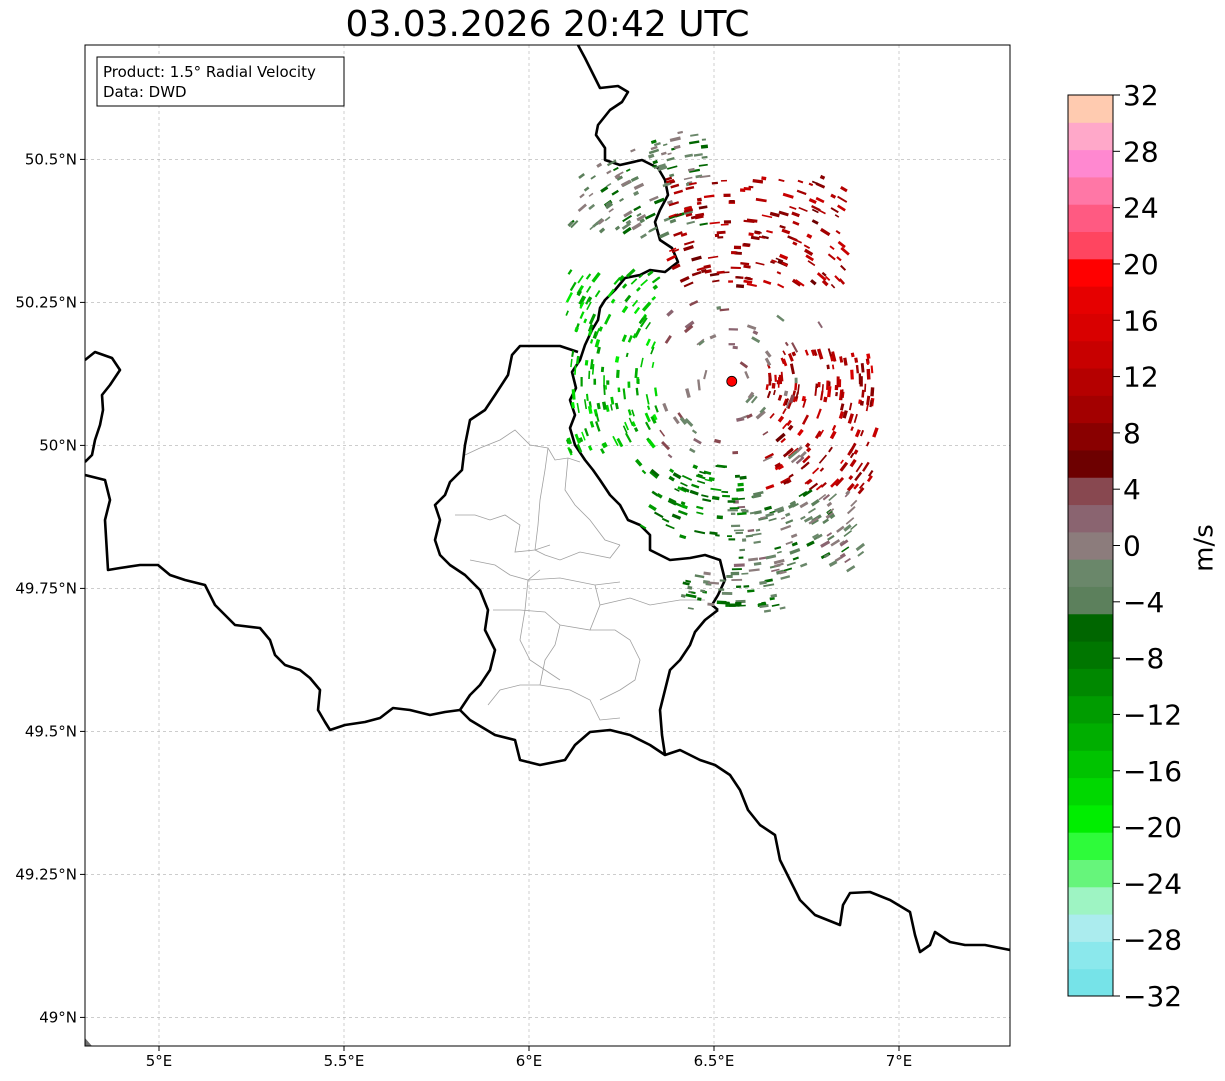 The image size is (1225, 1081). What do you see at coordinates (103, 406) in the screenshot?
I see `border-belgium-north` at bounding box center [103, 406].